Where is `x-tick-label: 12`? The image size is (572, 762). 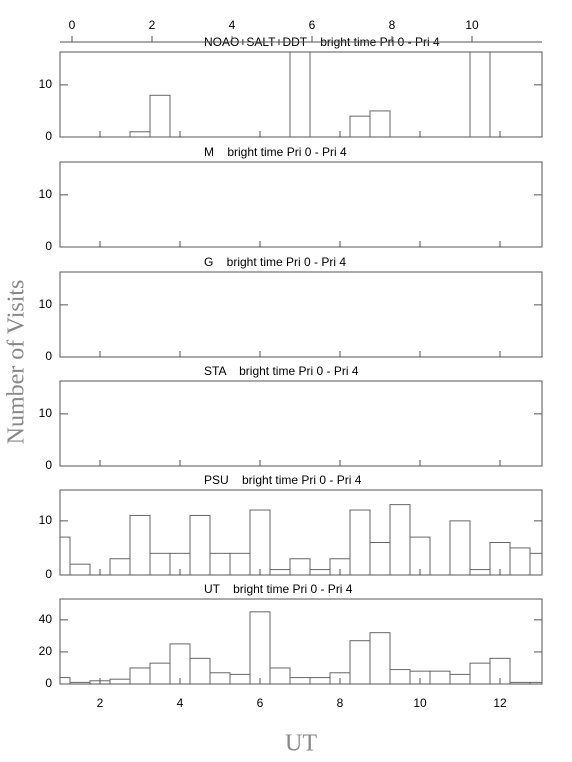 x-tick-label: 12 is located at coordinates (500, 703).